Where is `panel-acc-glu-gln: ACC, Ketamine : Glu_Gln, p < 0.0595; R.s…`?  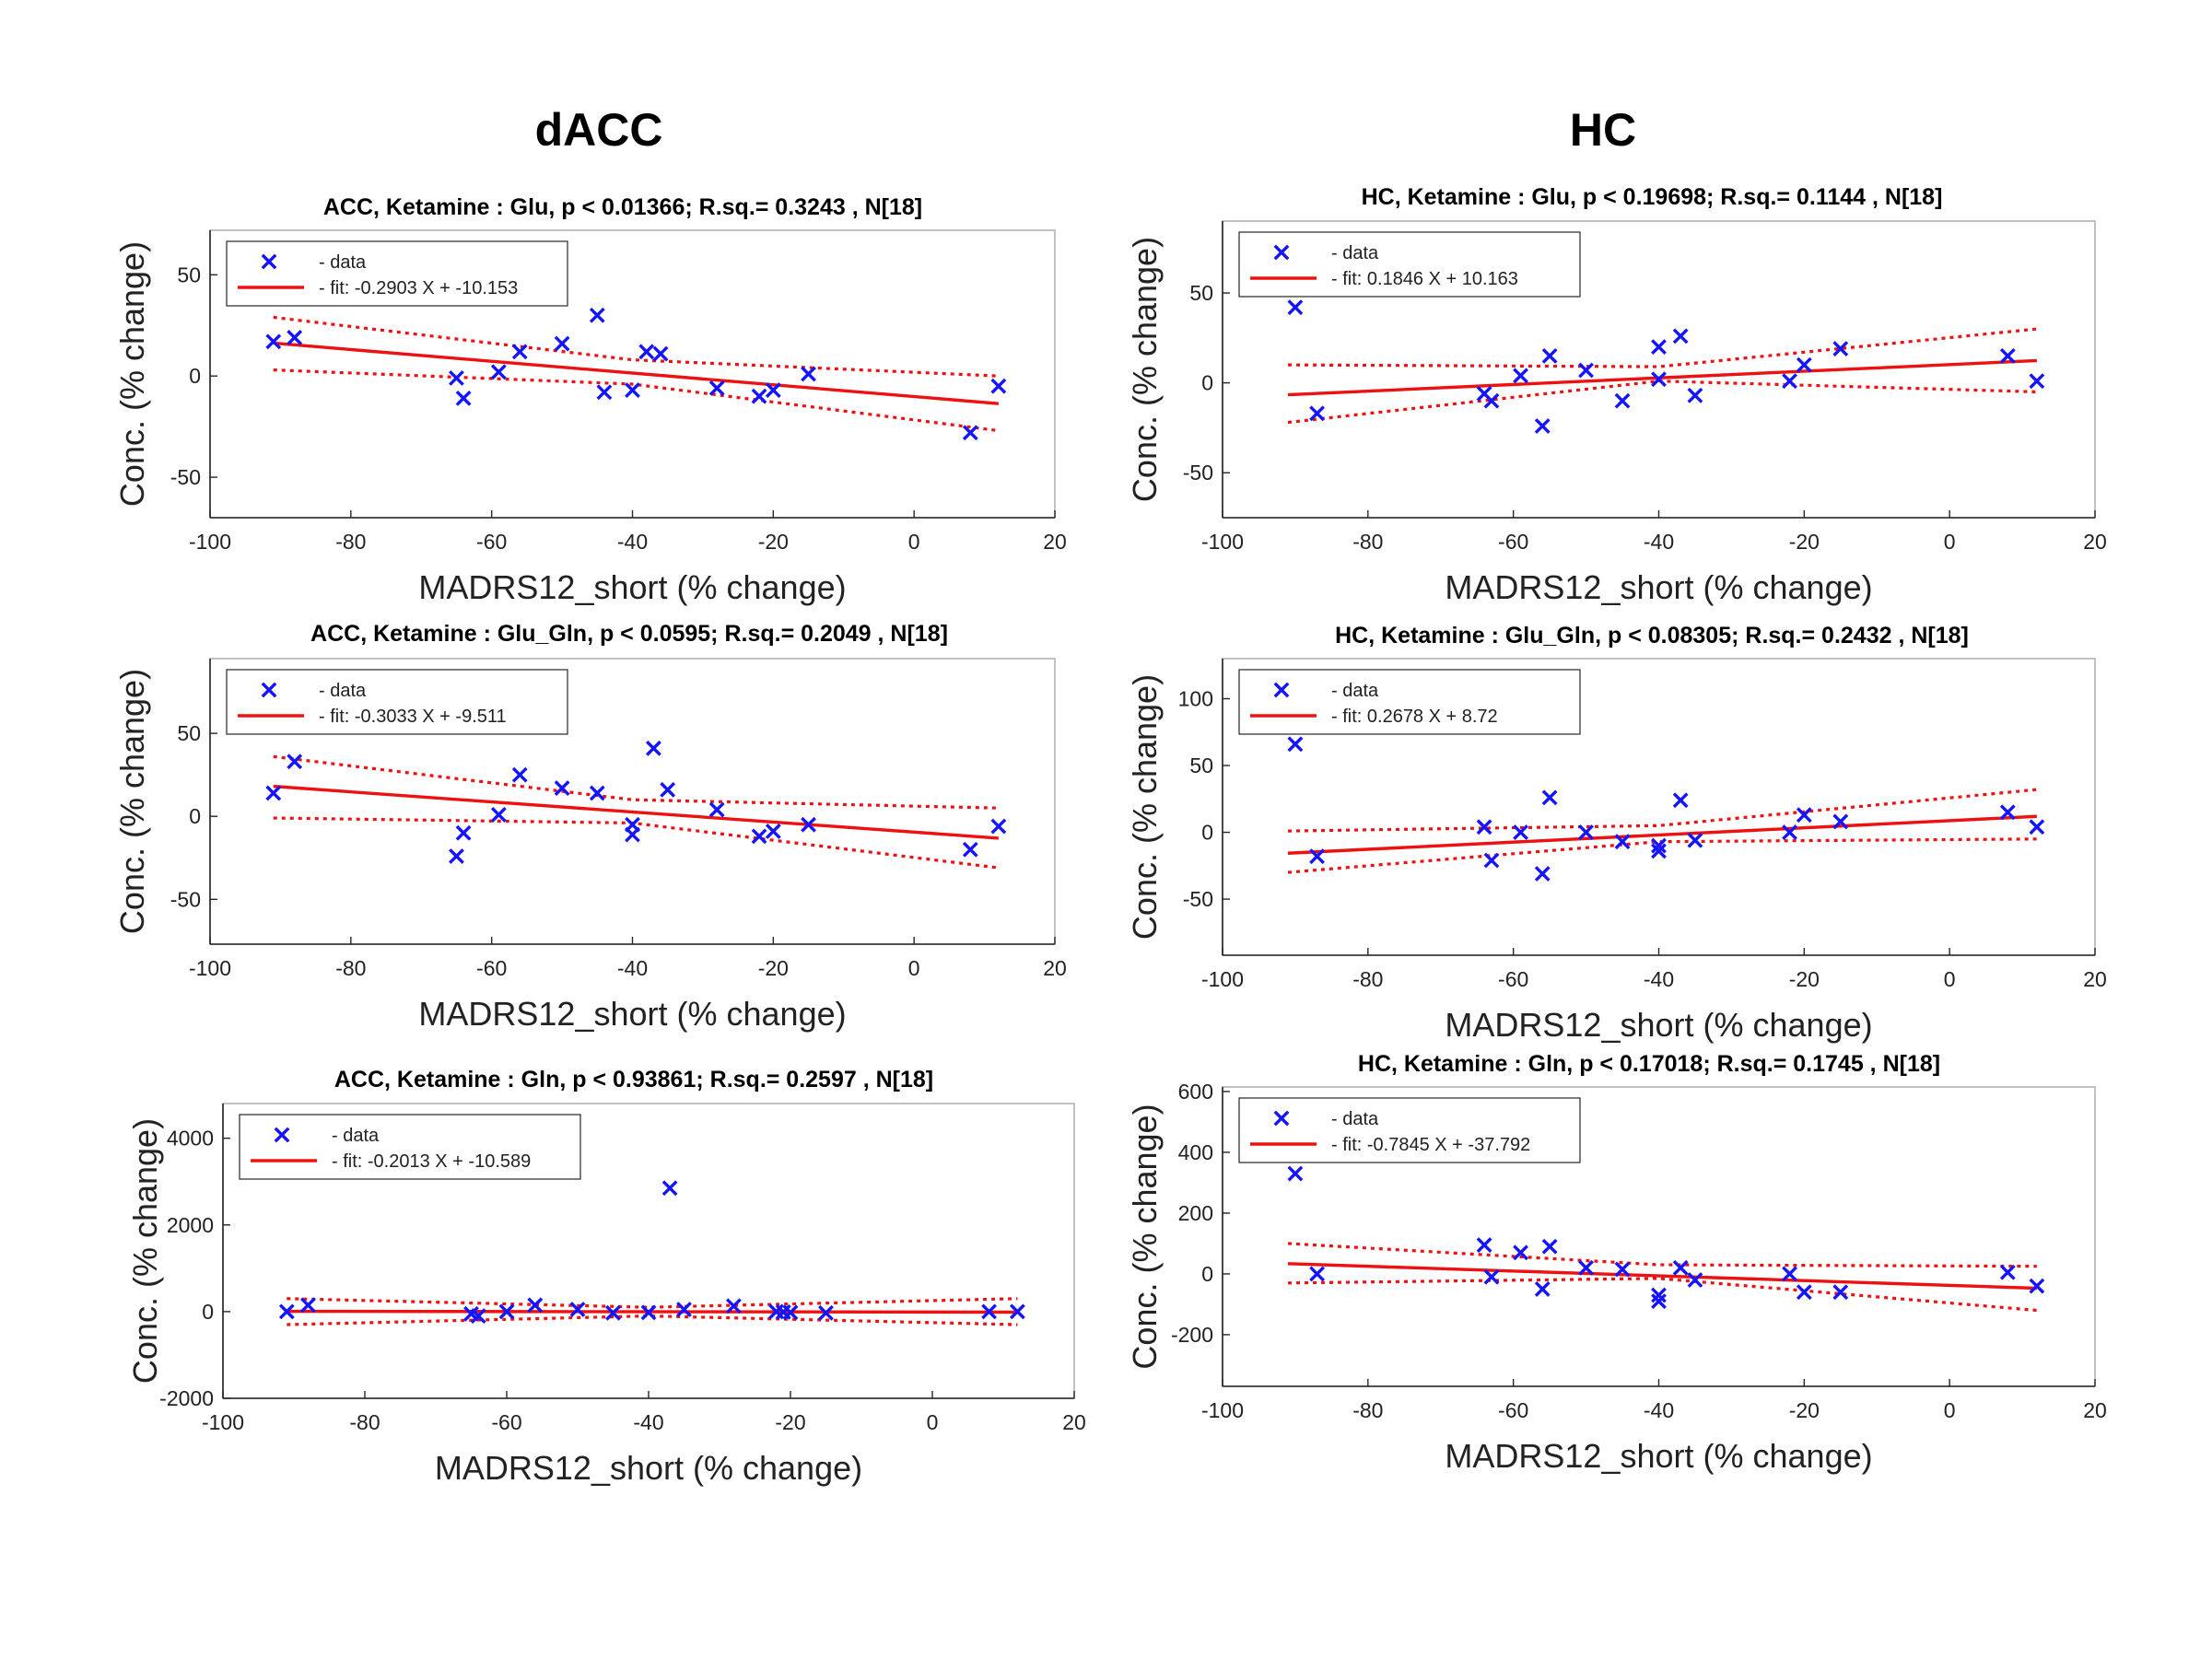 panel-acc-glu-gln: ACC, Ketamine : Glu_Gln, p < 0.0595; R.s… is located at coordinates (590, 827).